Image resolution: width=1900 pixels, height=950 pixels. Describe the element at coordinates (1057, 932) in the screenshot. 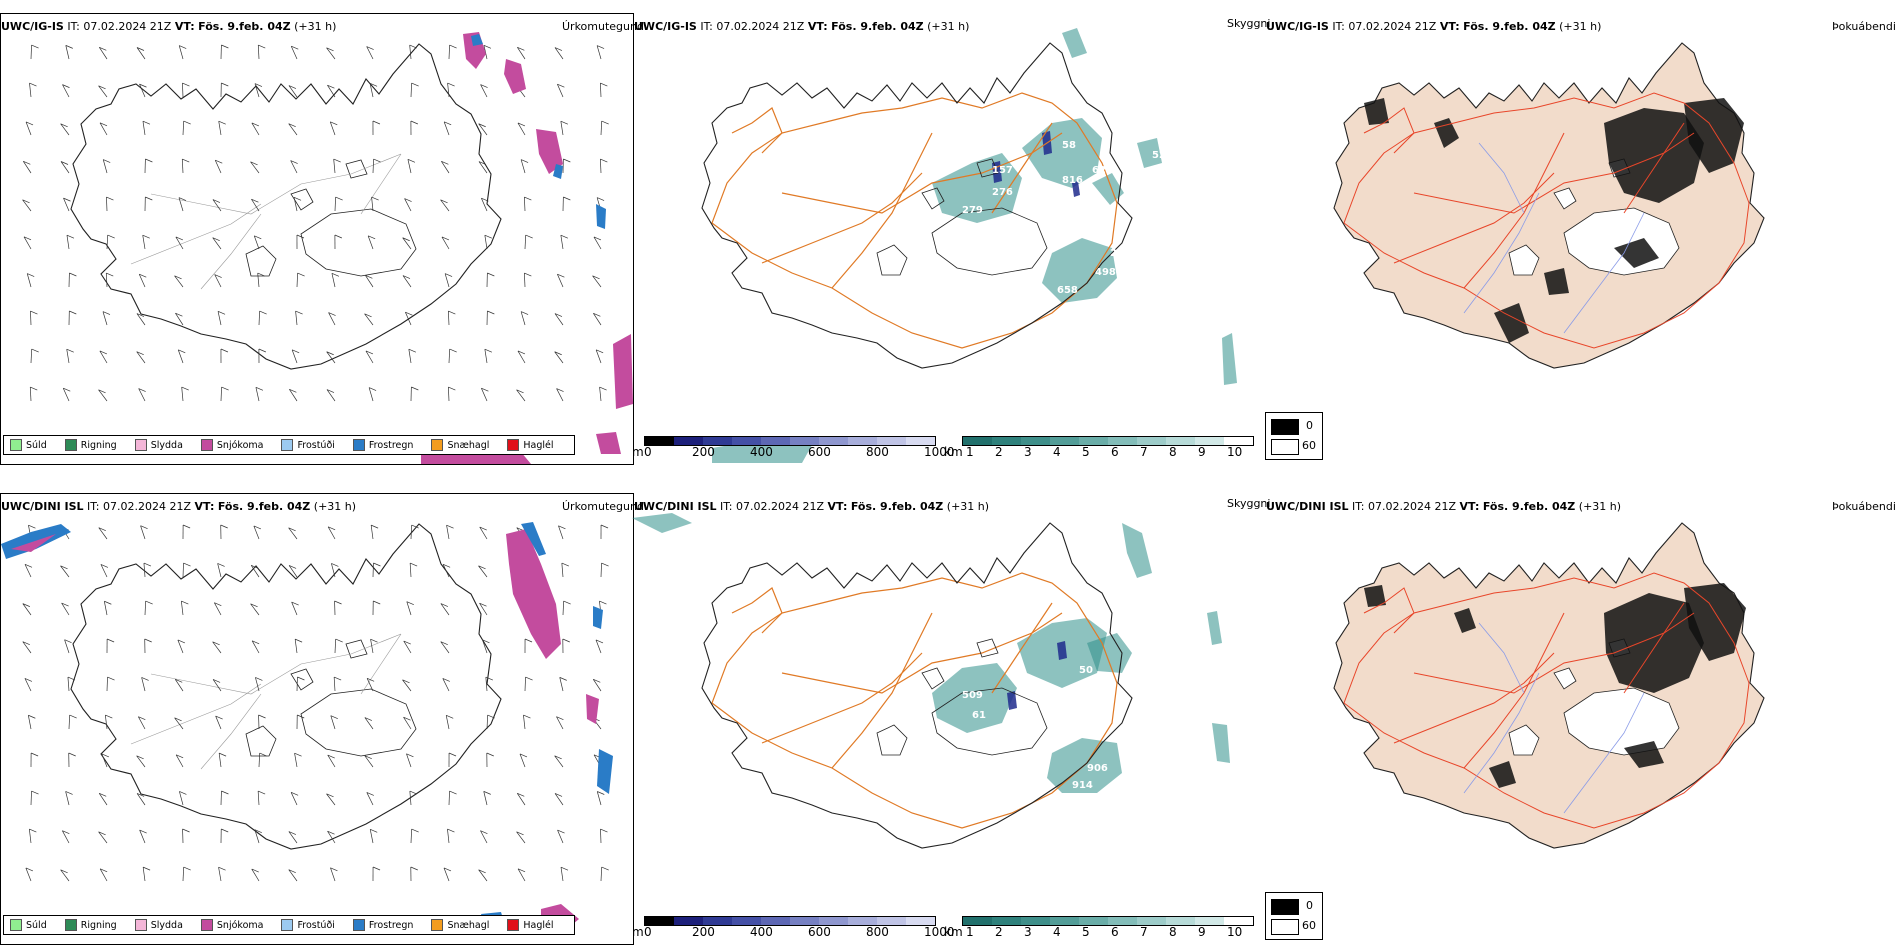

I see `visibility-tick: 4` at that location.